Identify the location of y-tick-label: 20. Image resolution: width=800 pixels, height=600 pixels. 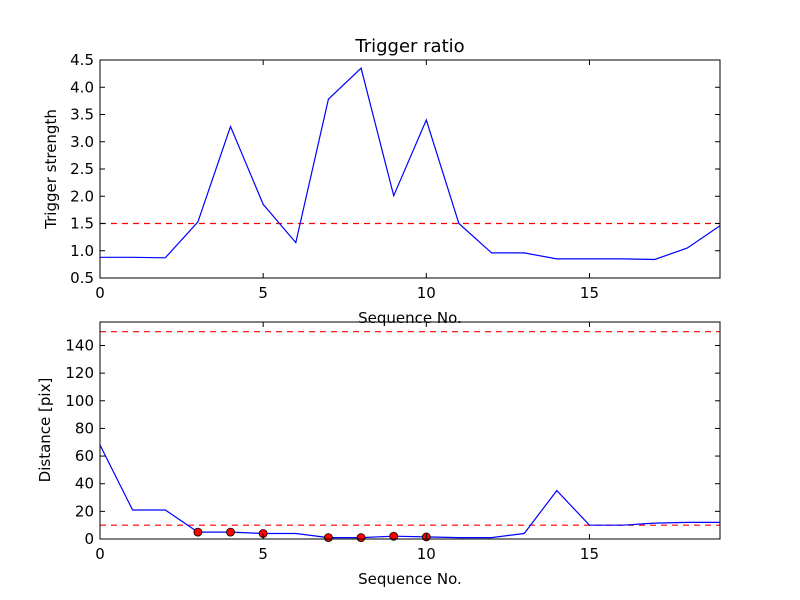
(84, 511).